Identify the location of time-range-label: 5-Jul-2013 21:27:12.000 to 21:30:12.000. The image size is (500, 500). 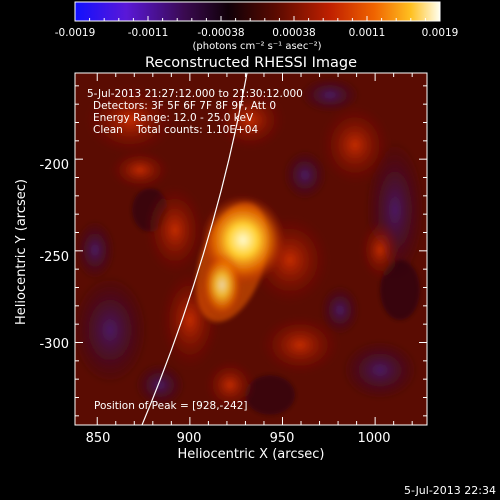
(195, 94).